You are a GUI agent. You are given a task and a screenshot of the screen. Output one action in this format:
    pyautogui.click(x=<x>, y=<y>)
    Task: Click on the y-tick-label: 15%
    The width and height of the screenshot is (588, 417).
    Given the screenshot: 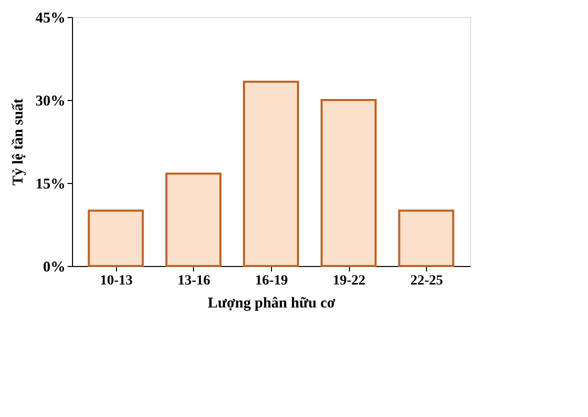 What is the action you would take?
    pyautogui.click(x=51, y=184)
    